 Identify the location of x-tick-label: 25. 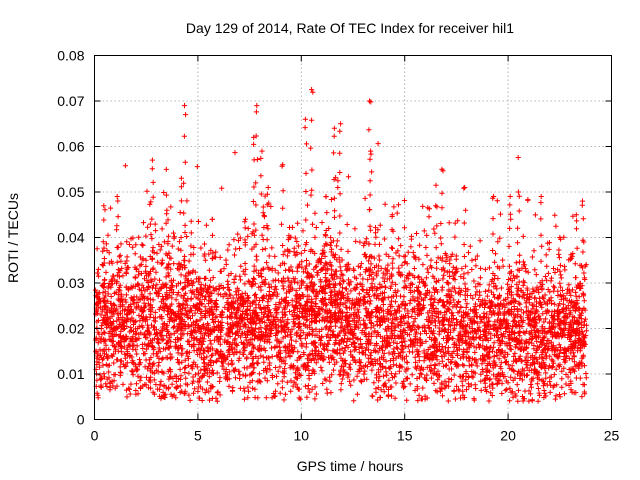
(612, 436).